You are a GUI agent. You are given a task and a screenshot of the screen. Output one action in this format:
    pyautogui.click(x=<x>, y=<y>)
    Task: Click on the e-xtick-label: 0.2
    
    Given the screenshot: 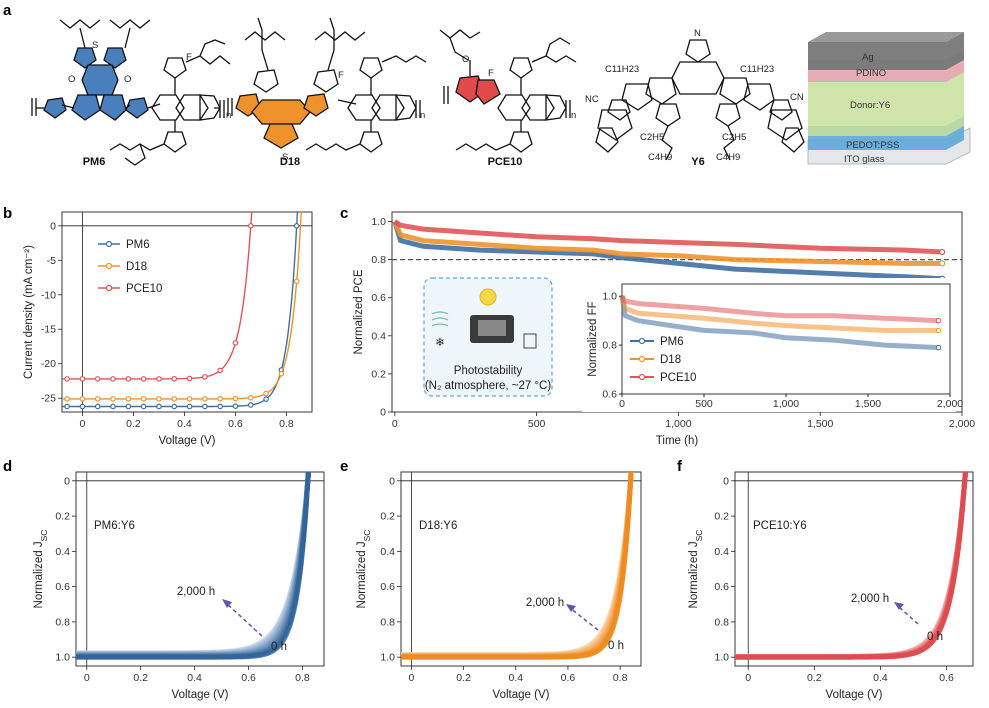 What is the action you would take?
    pyautogui.click(x=463, y=678)
    